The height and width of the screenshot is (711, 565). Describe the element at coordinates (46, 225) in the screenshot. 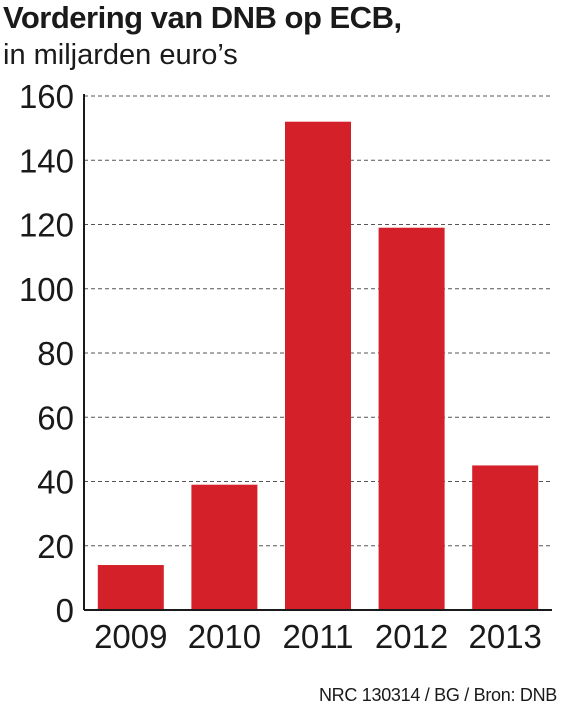

I see `y-tick-label: 120` at that location.